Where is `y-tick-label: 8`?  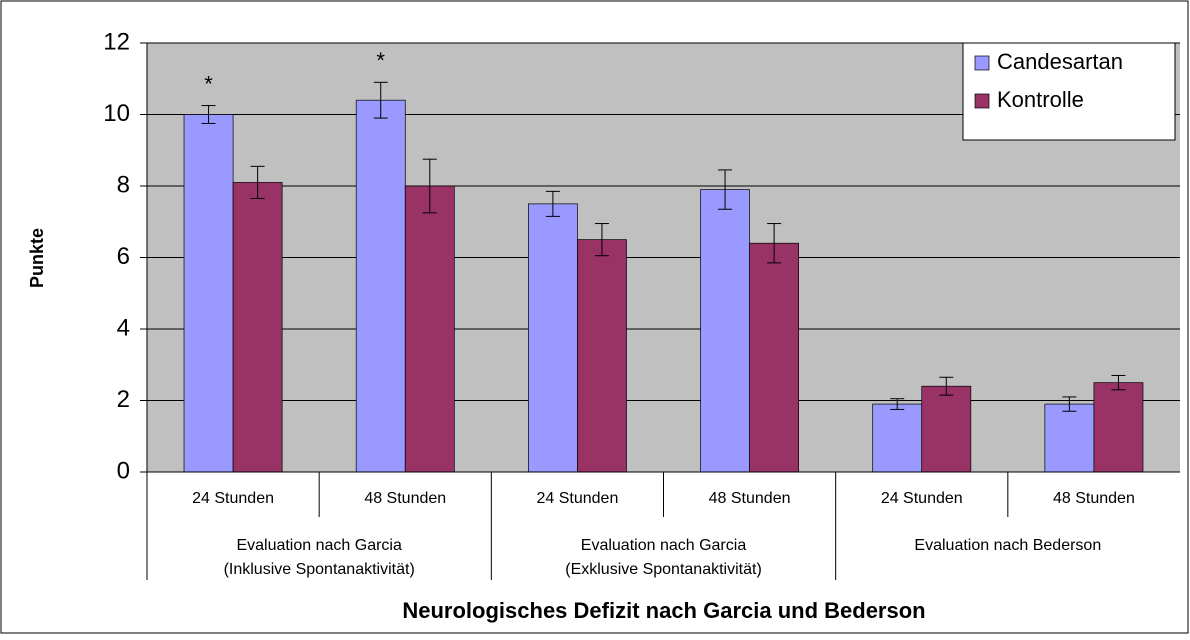
y-tick-label: 8 is located at coordinates (123, 184).